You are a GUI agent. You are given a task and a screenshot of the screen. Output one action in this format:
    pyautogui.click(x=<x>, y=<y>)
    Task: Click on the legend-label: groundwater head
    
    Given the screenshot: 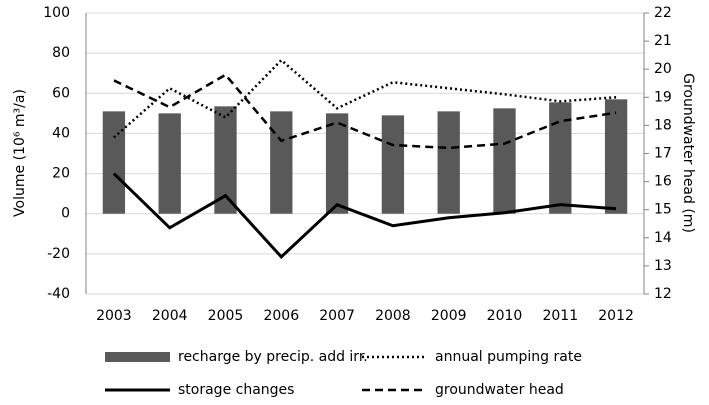 What is the action you would take?
    pyautogui.click(x=499, y=390)
    